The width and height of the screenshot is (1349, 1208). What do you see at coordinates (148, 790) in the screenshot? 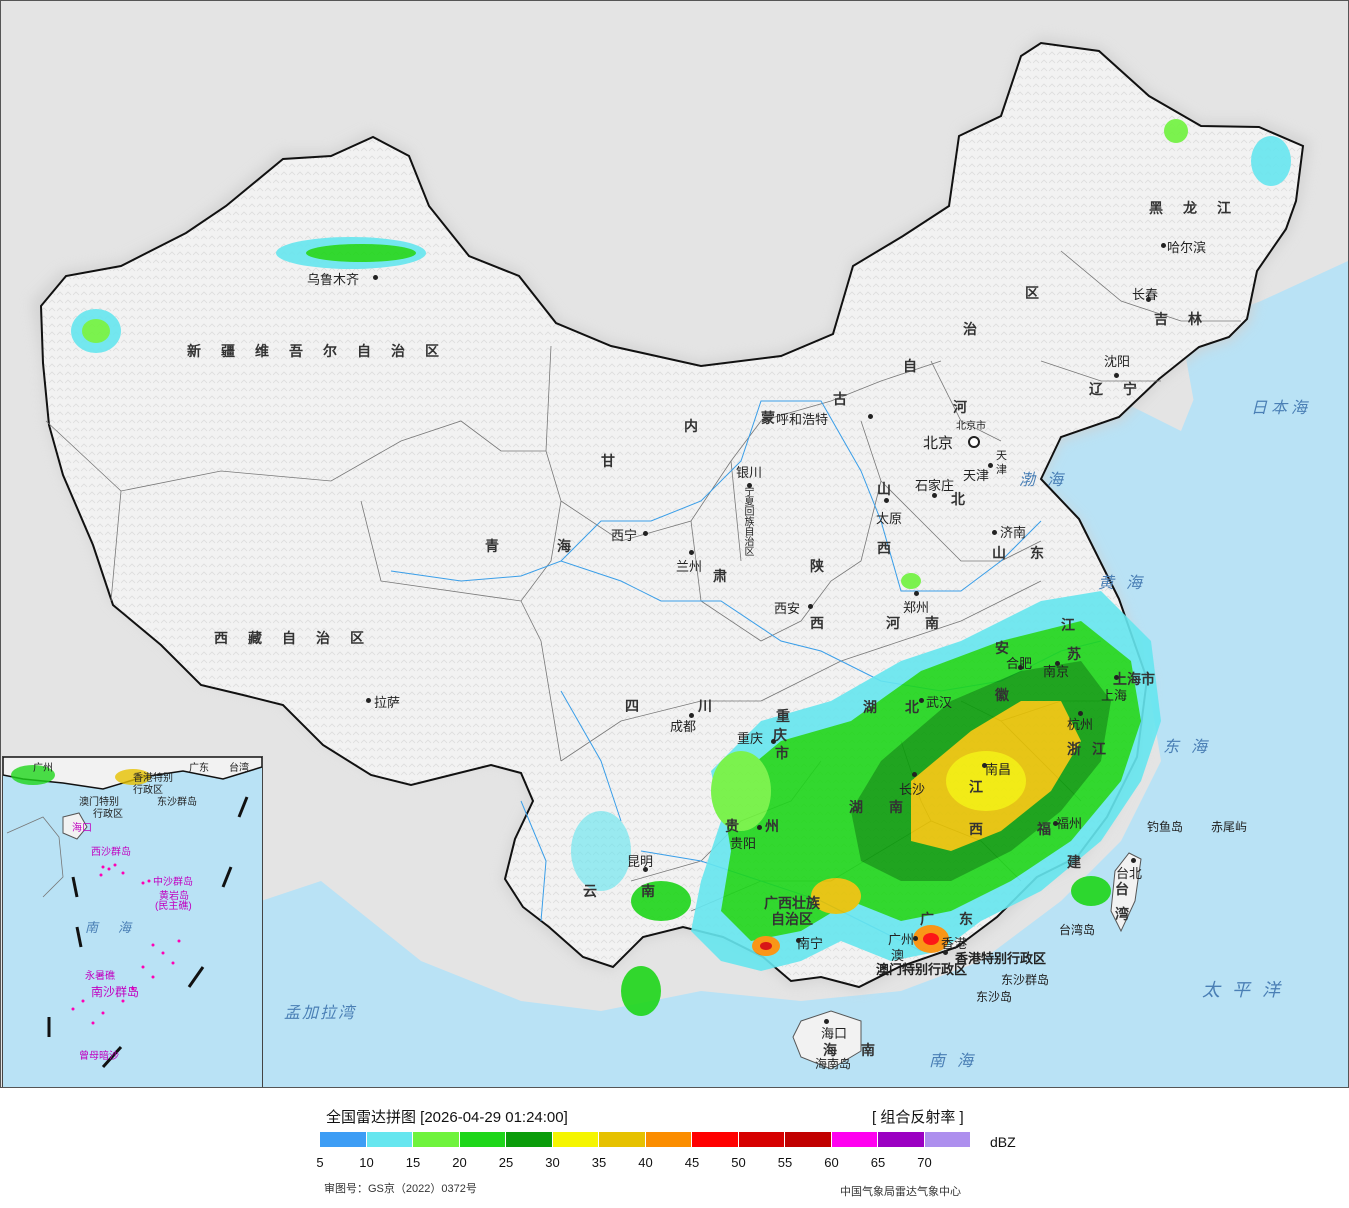
I see `inset-xianggang-2: 行政区` at bounding box center [148, 790].